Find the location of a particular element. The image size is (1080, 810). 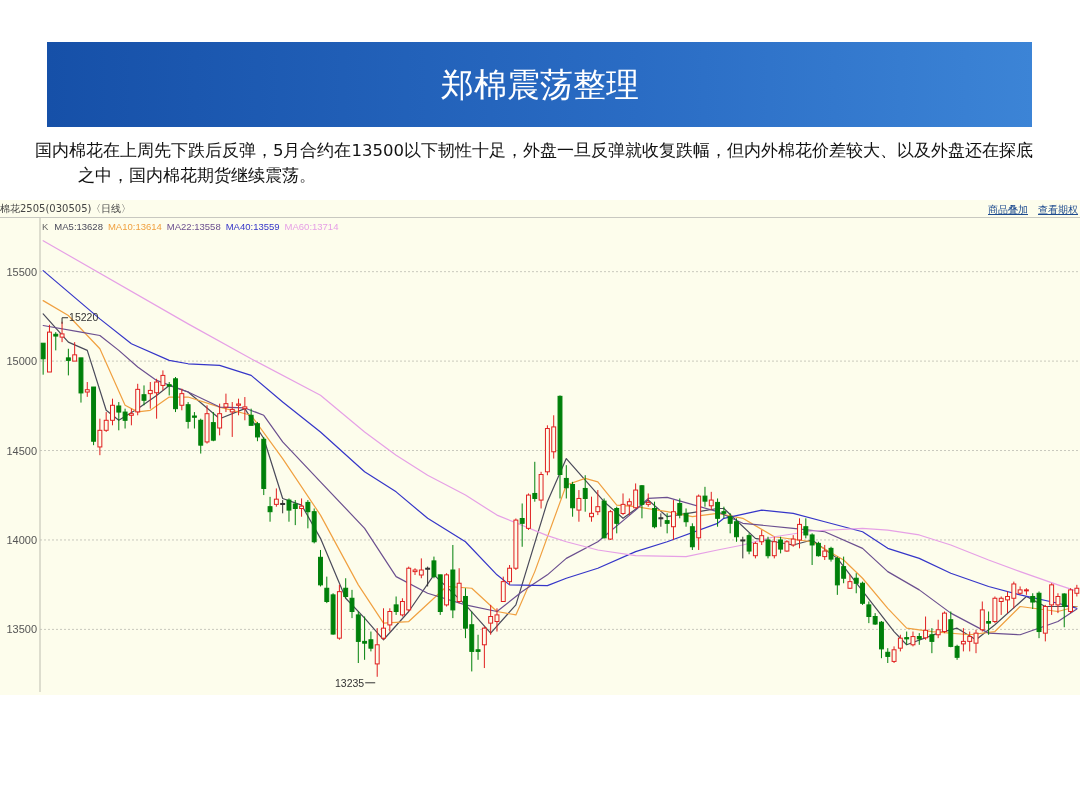

text: 商品叠加 is located at coordinates (1008, 209).